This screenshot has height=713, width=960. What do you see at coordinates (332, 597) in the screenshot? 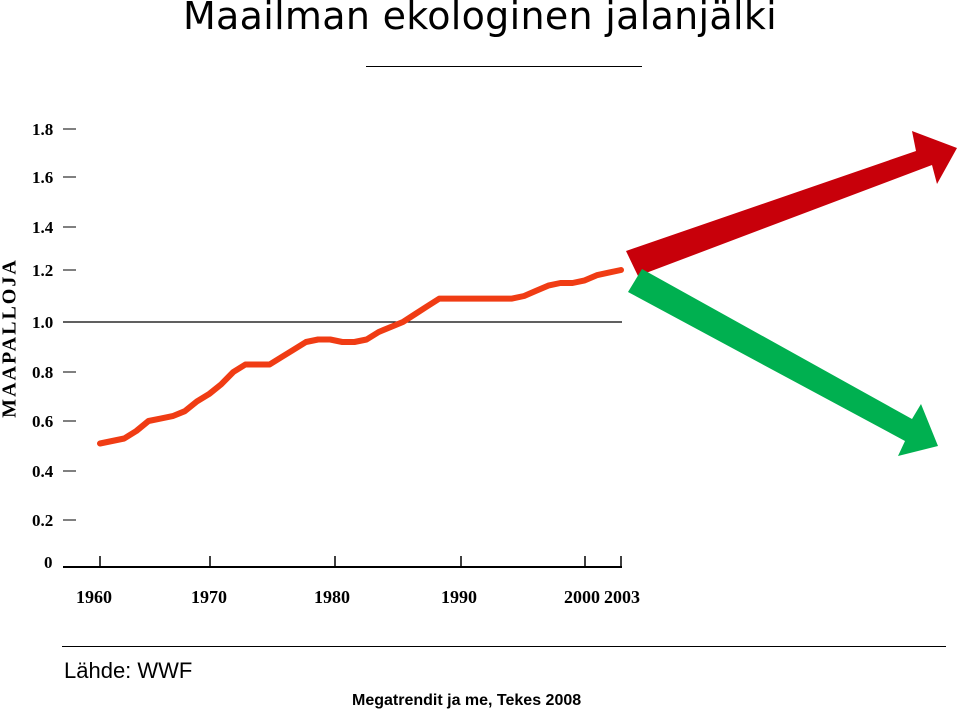
I see `x-tick-label: 1980` at bounding box center [332, 597].